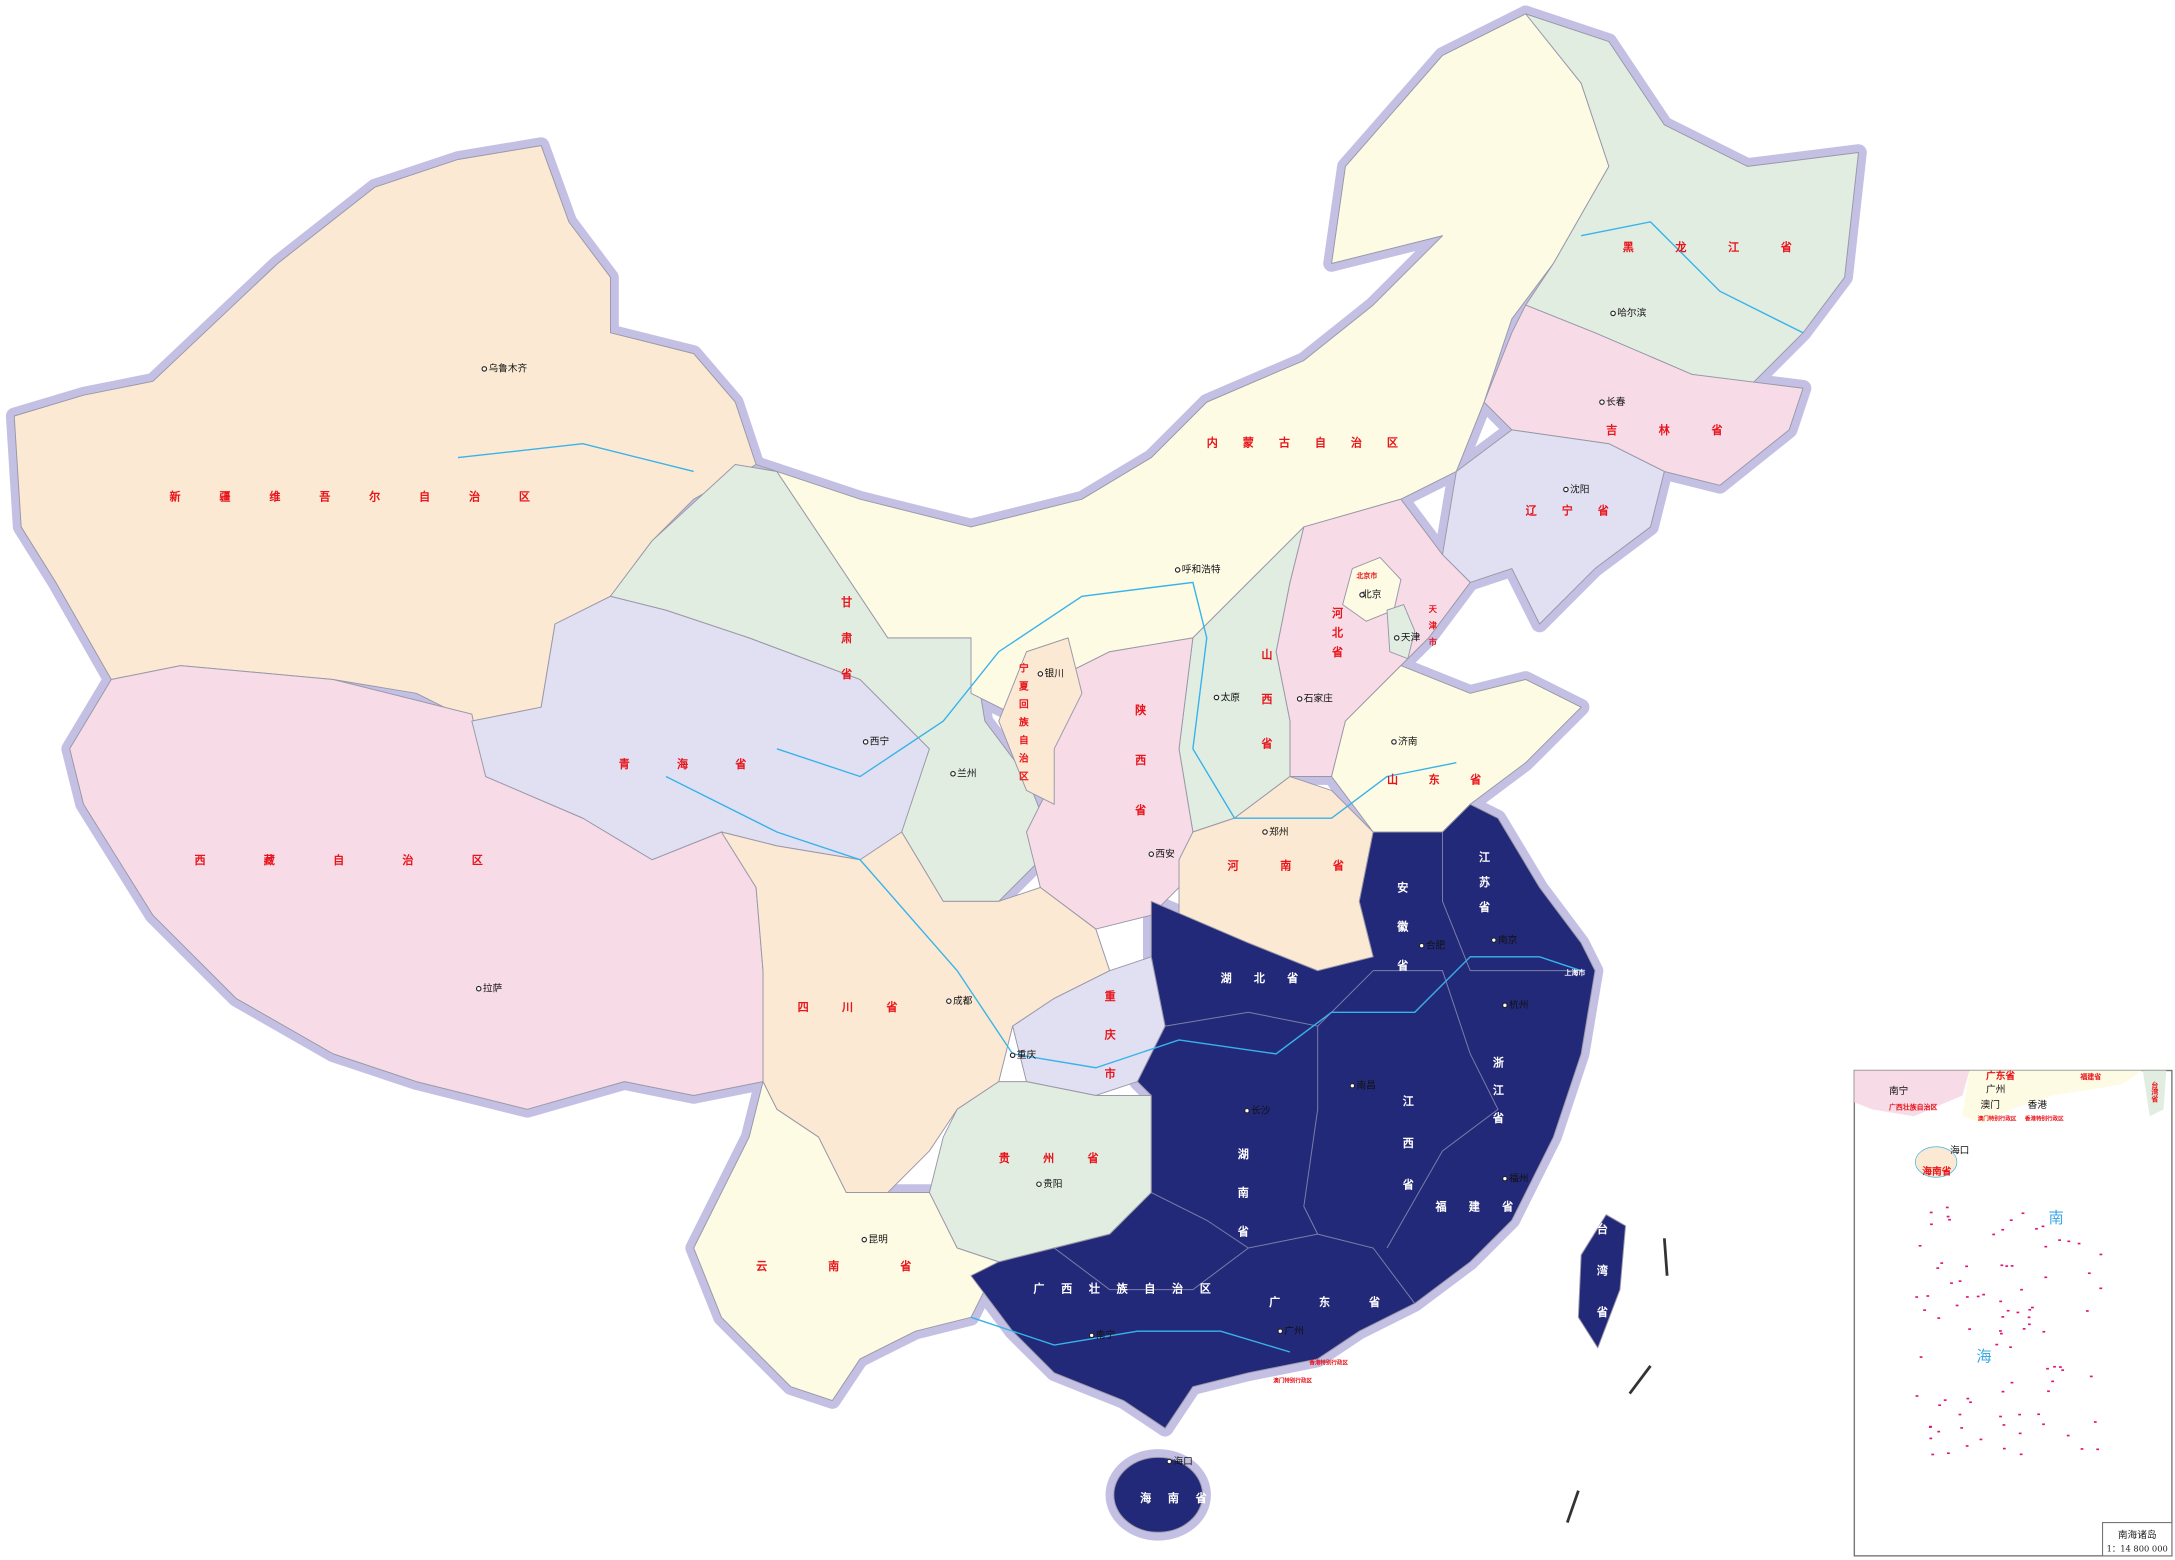 The image size is (2175, 1560). Describe the element at coordinates (1436, 944) in the screenshot. I see `city-label: 合肥` at that location.